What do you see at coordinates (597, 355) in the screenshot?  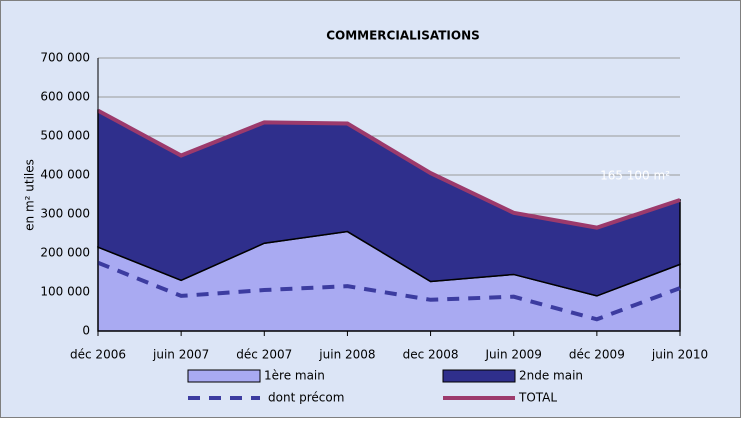 I see `x-tick-label: déc 2009` at bounding box center [597, 355].